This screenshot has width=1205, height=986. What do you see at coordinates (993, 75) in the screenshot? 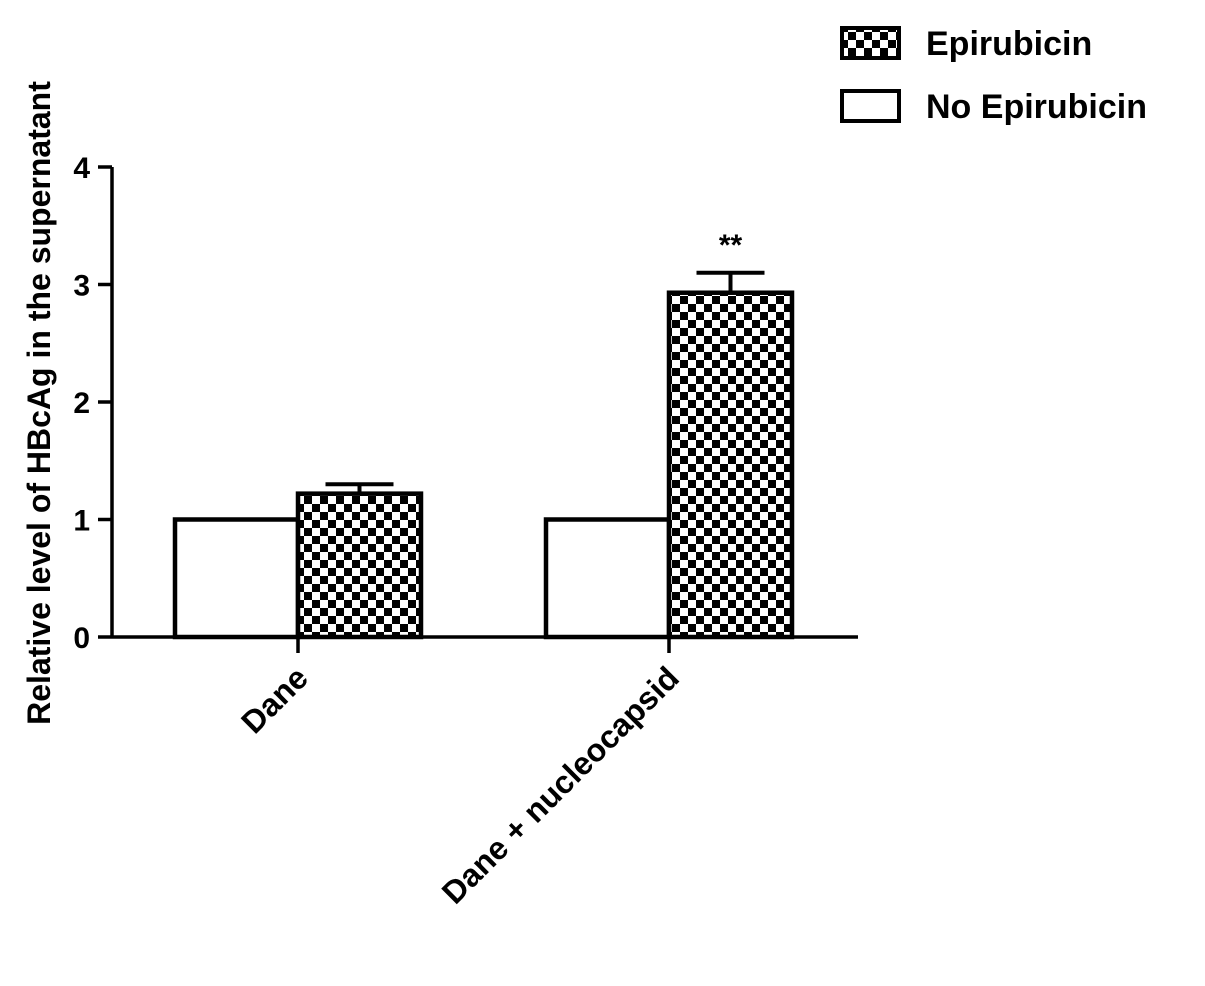
I see `legend: Epirubicin No Epirubicin` at bounding box center [993, 75].